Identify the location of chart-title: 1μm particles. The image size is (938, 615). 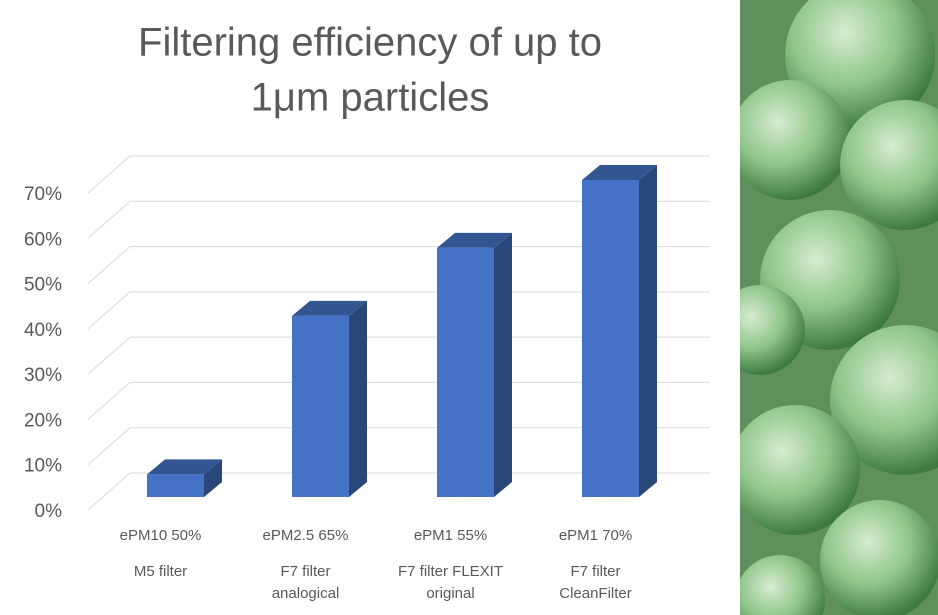
(370, 98).